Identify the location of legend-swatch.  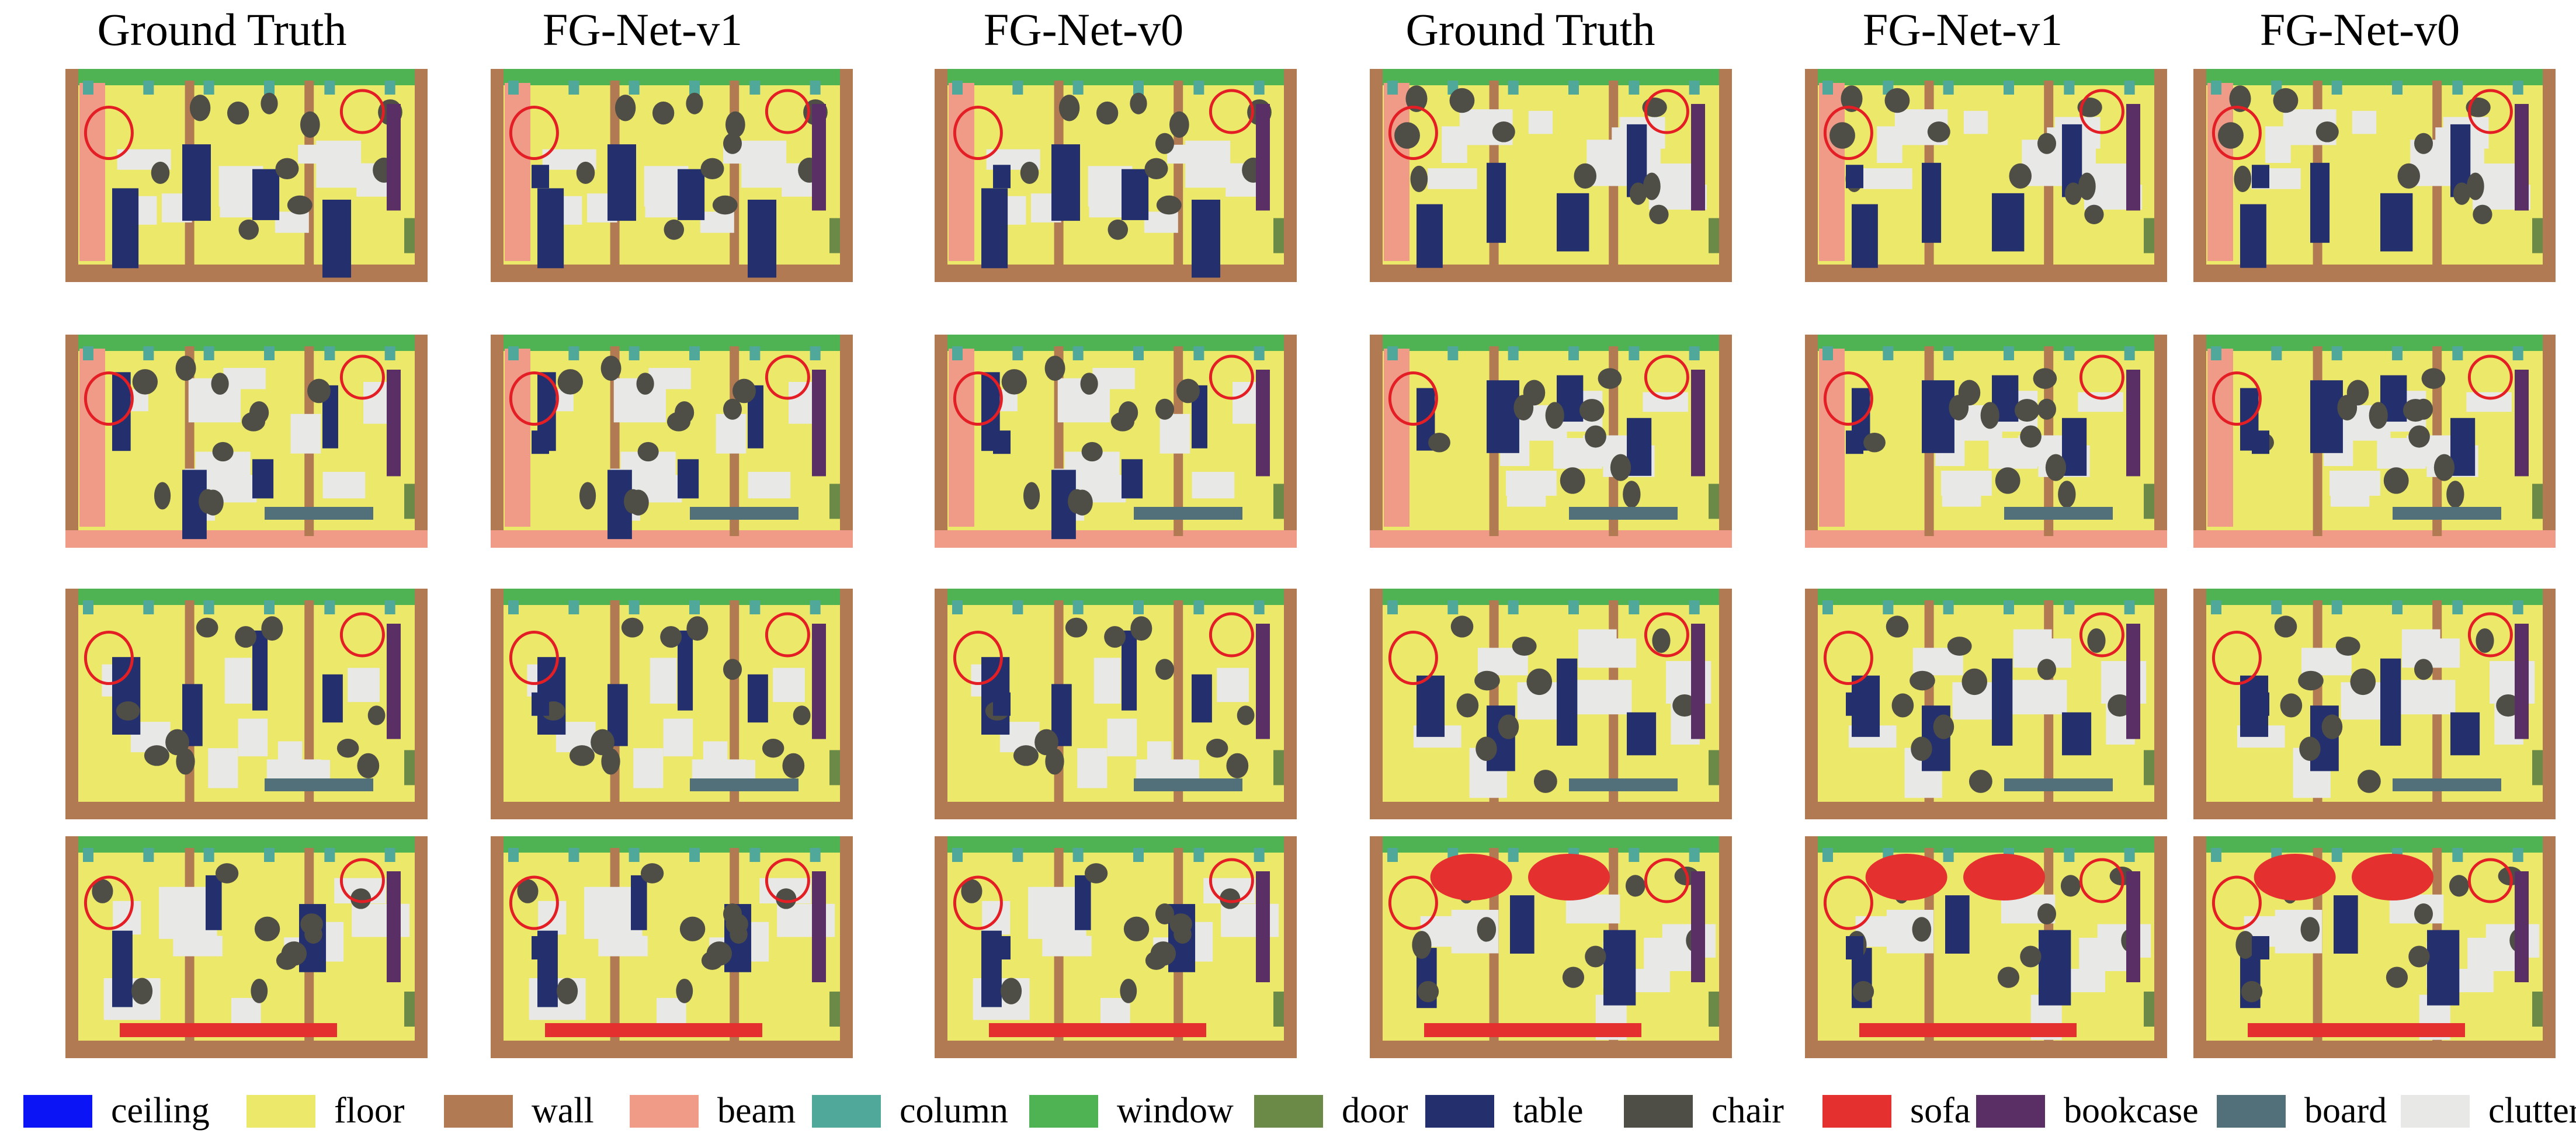
(2251, 1111).